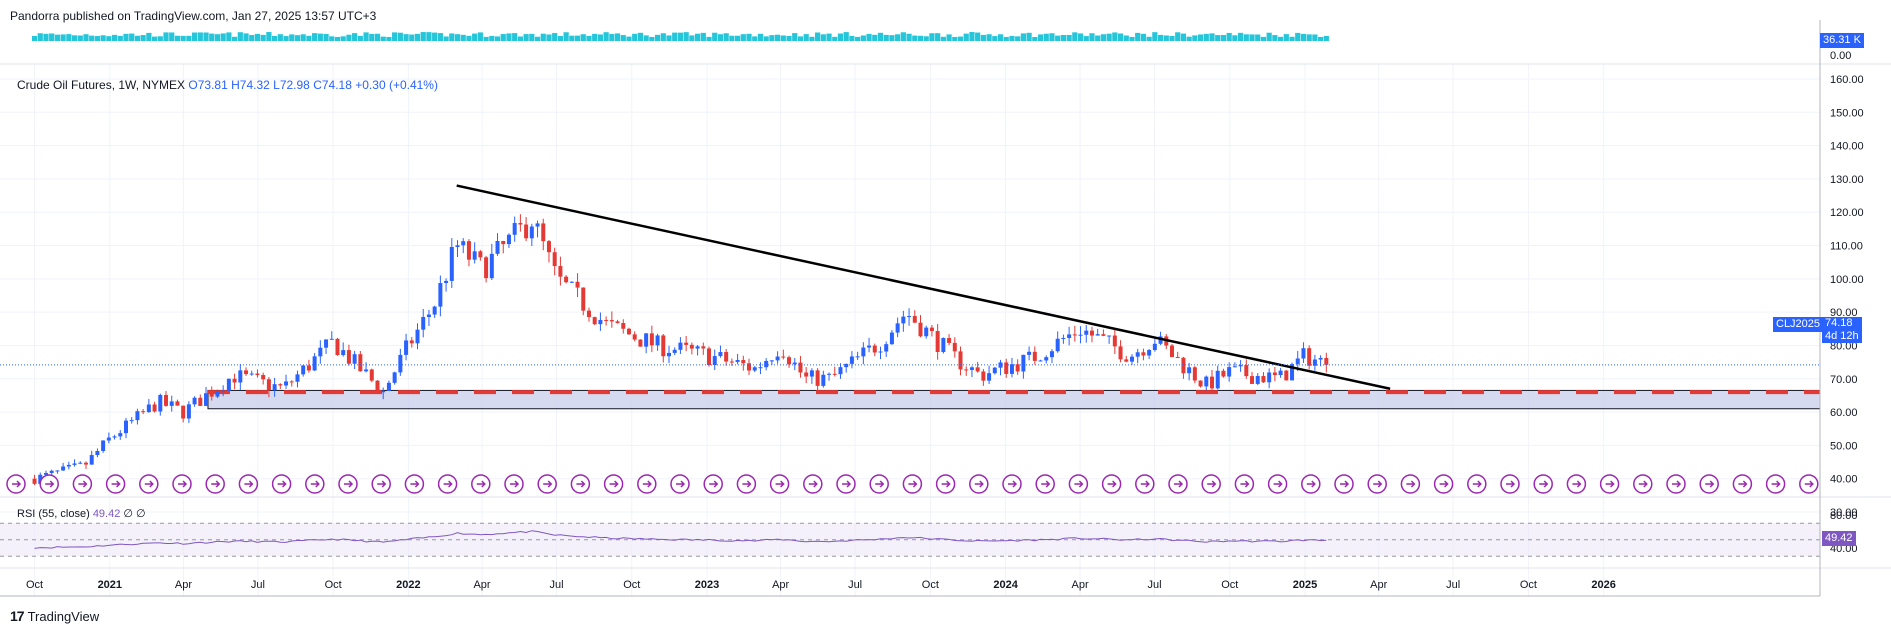 The width and height of the screenshot is (1891, 632). Describe the element at coordinates (1847, 113) in the screenshot. I see `price-tick-label: 150.00` at that location.